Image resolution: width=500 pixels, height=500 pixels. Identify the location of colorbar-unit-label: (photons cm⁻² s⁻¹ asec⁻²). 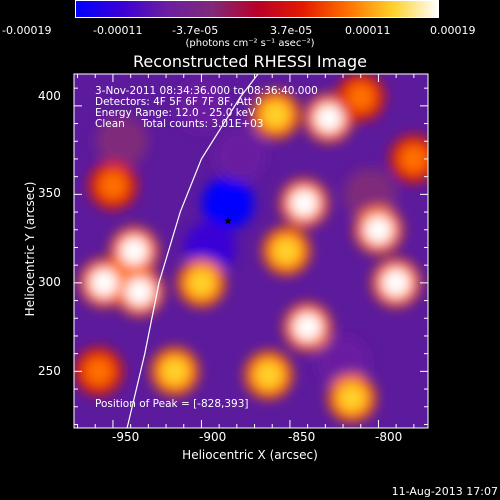
(250, 43).